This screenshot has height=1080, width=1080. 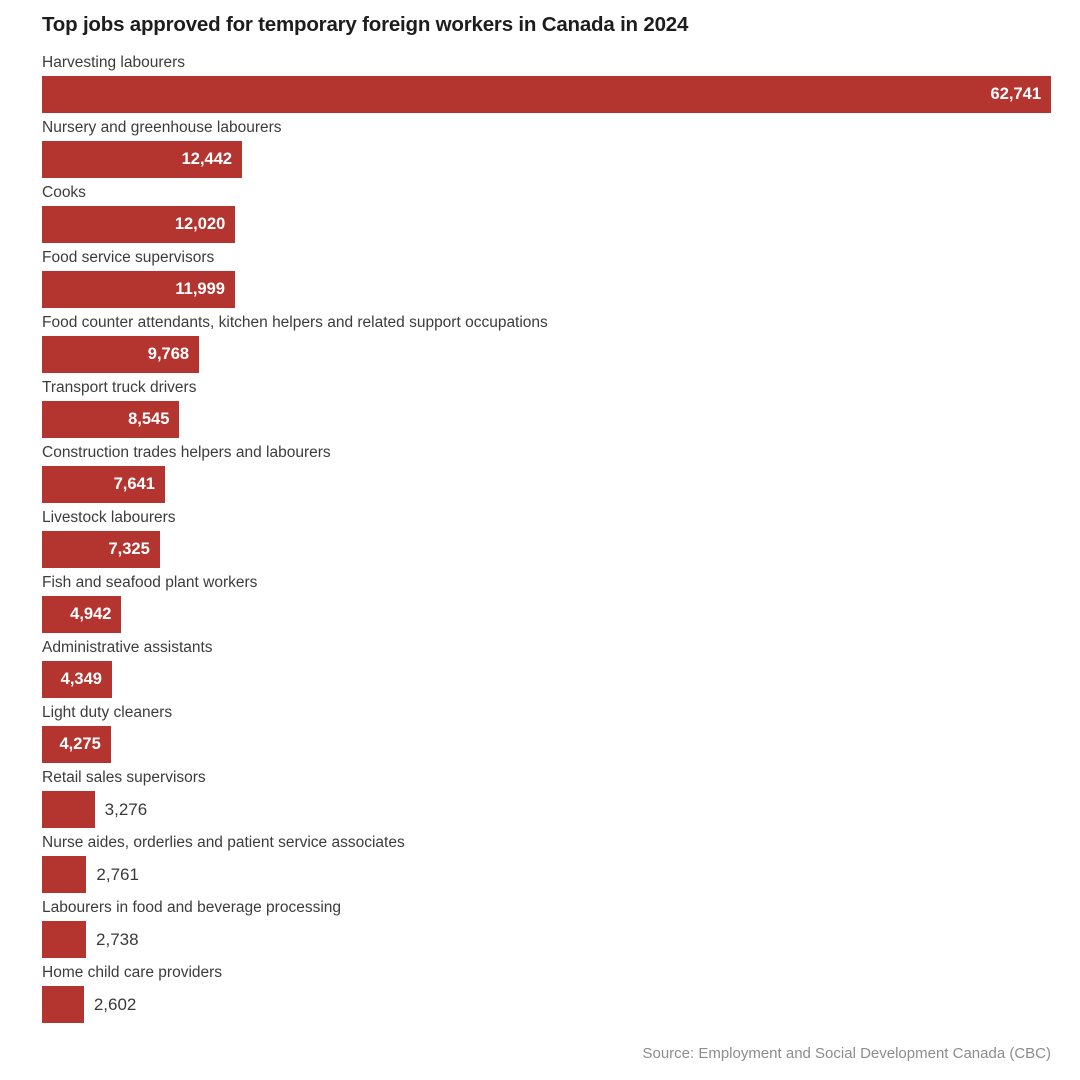 I want to click on category-label: Administrative assistants, so click(x=127, y=647).